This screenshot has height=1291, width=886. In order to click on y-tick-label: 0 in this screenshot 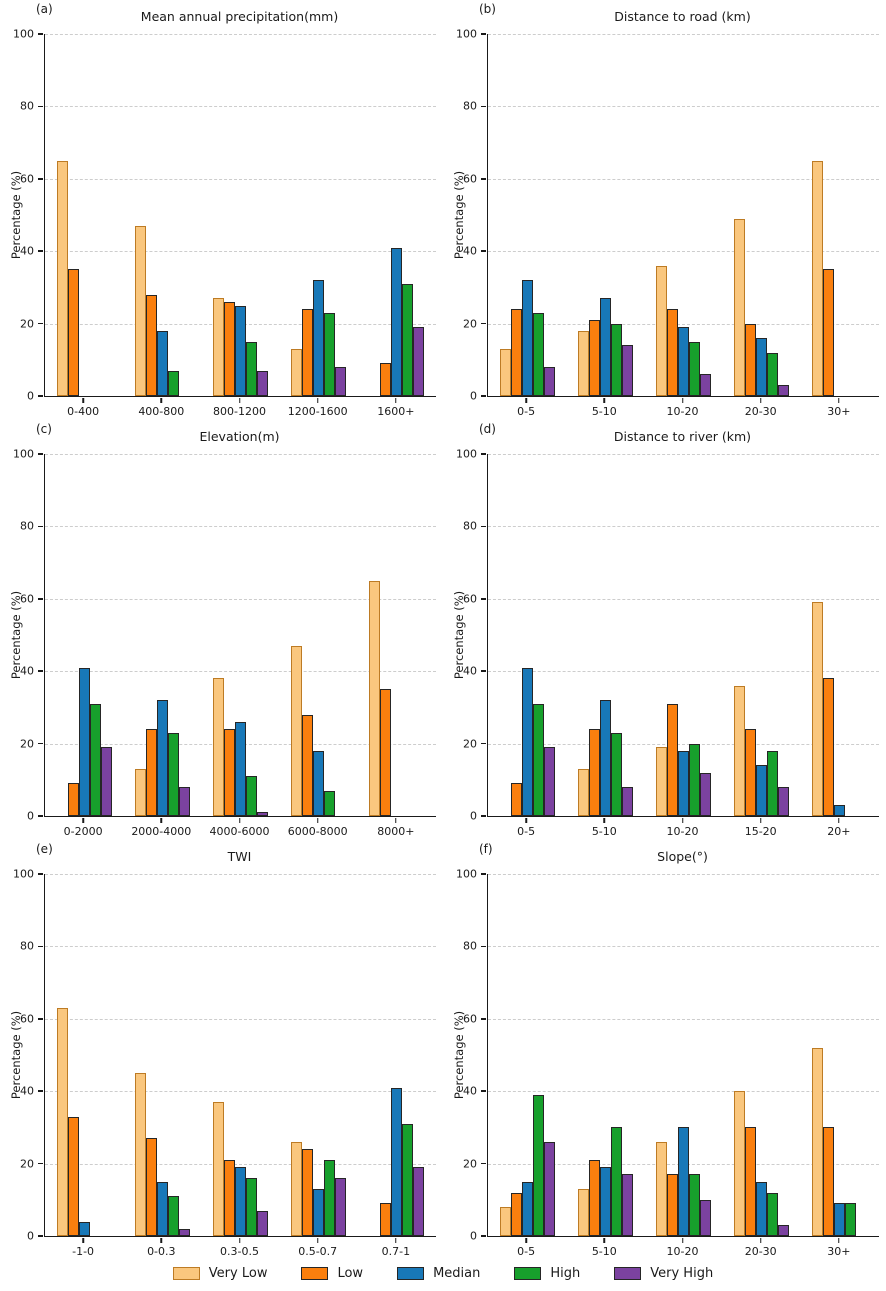, I will do `click(30, 816)`.